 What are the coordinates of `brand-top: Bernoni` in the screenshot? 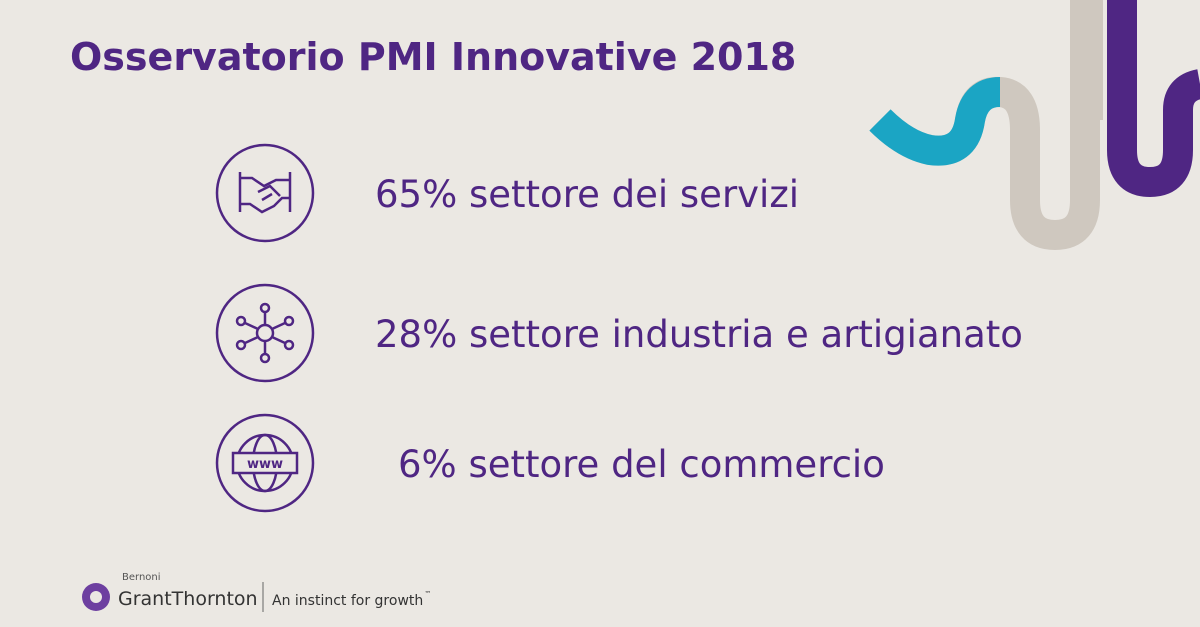 It's located at (141, 577).